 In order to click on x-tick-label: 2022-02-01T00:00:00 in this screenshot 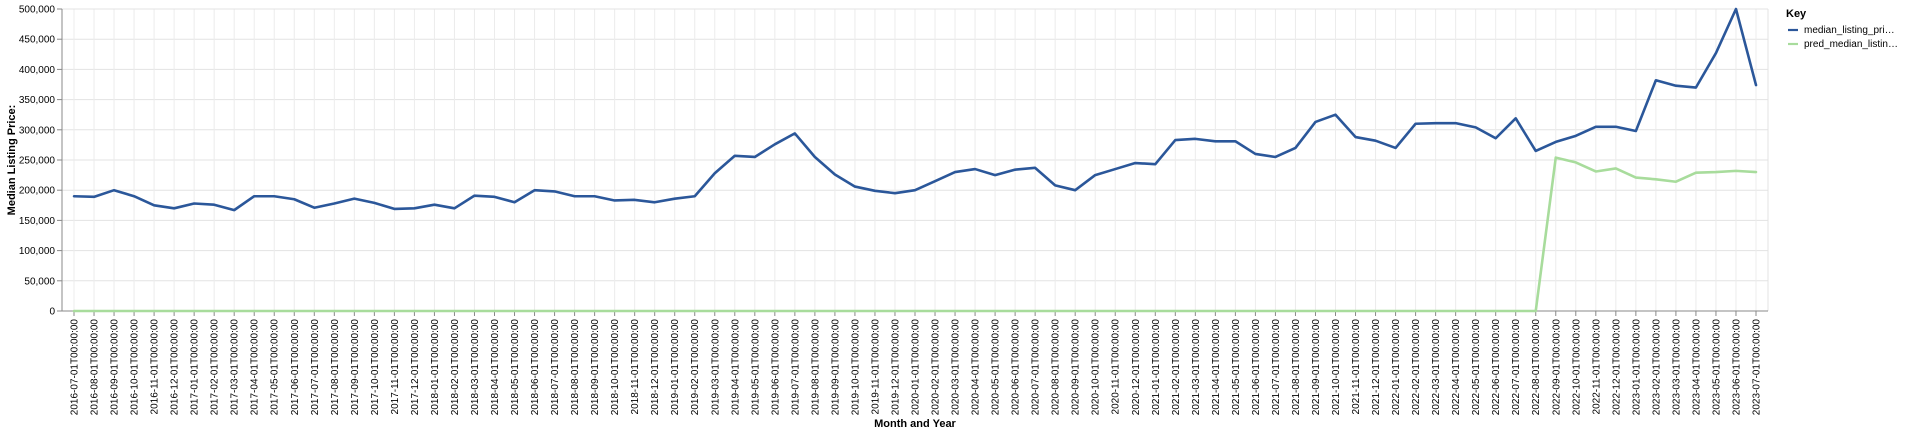, I will do `click(1416, 367)`.